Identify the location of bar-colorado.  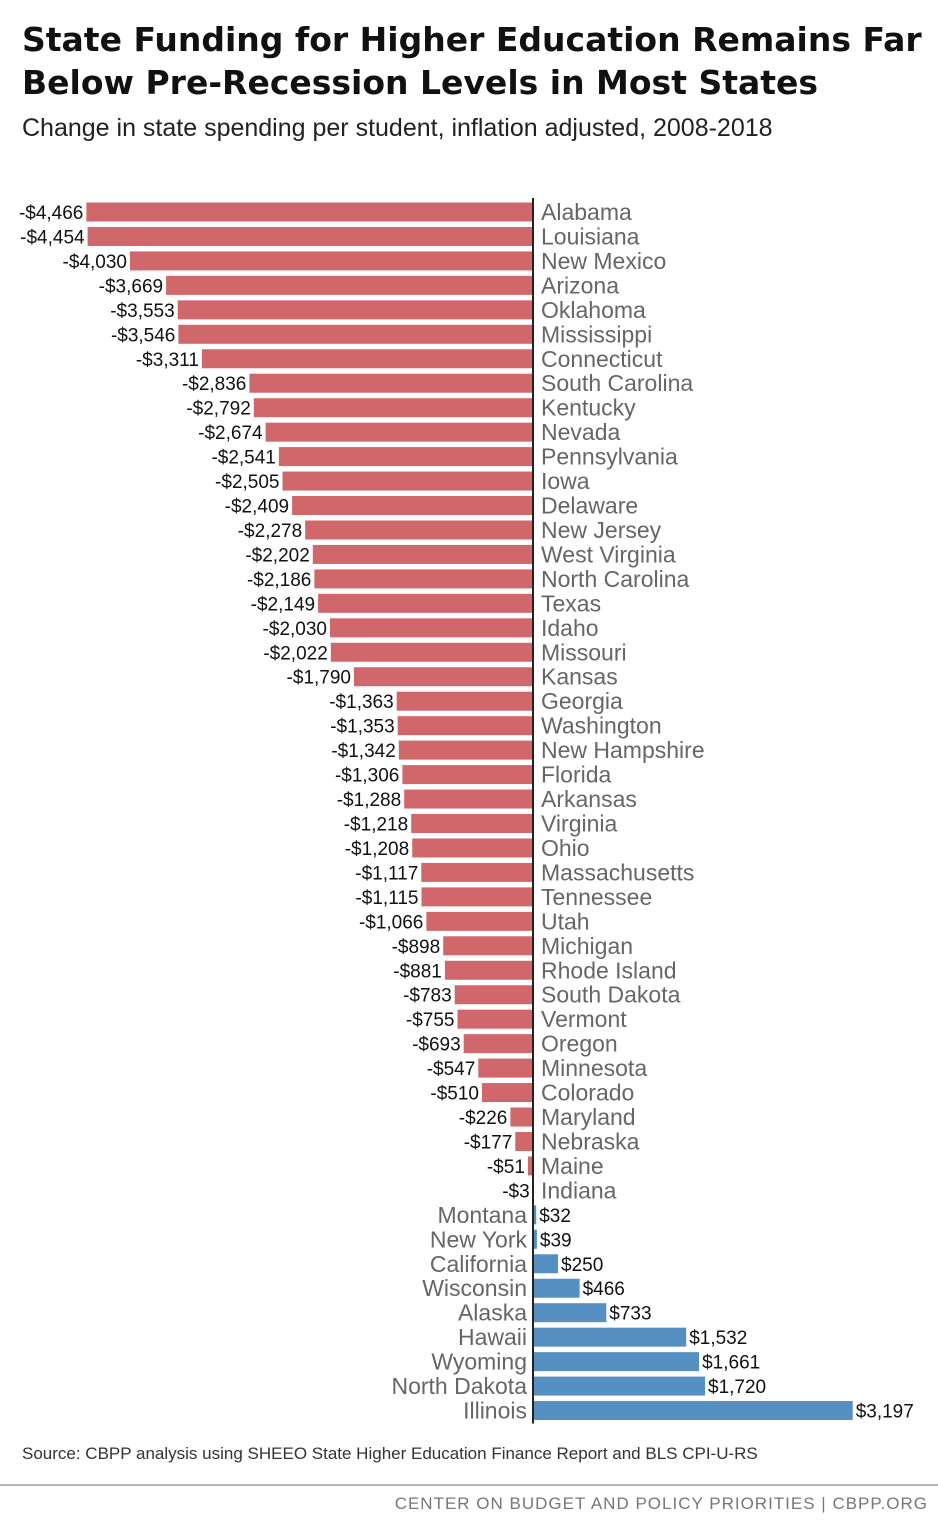
(507, 1093).